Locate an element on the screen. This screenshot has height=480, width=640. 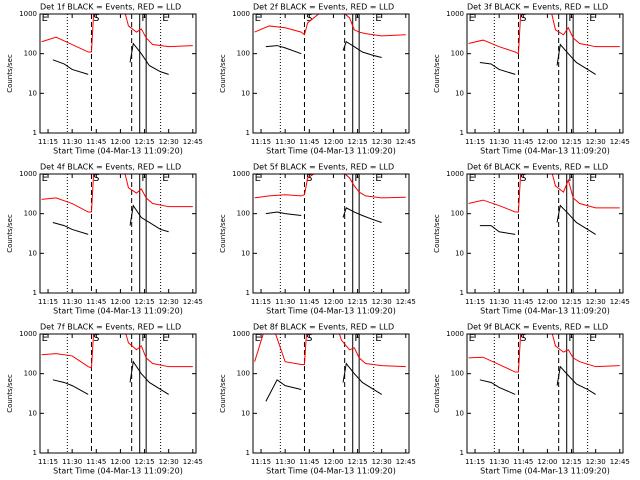
panel-title: Det 6f BLACK = Events, RED = LLD is located at coordinates (537, 167).